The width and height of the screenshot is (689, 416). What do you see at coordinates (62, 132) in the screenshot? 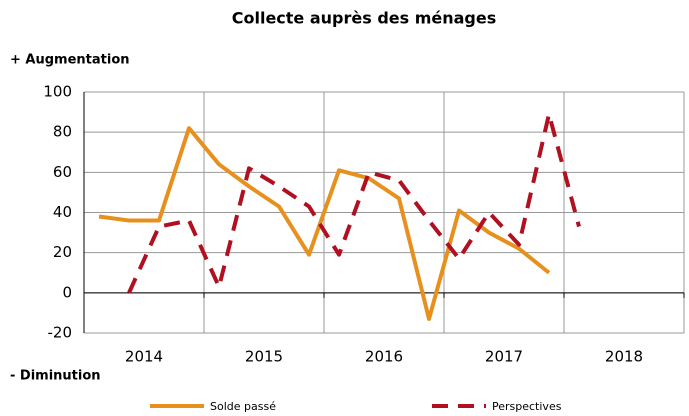
I see `y-tick-label: 80` at bounding box center [62, 132].